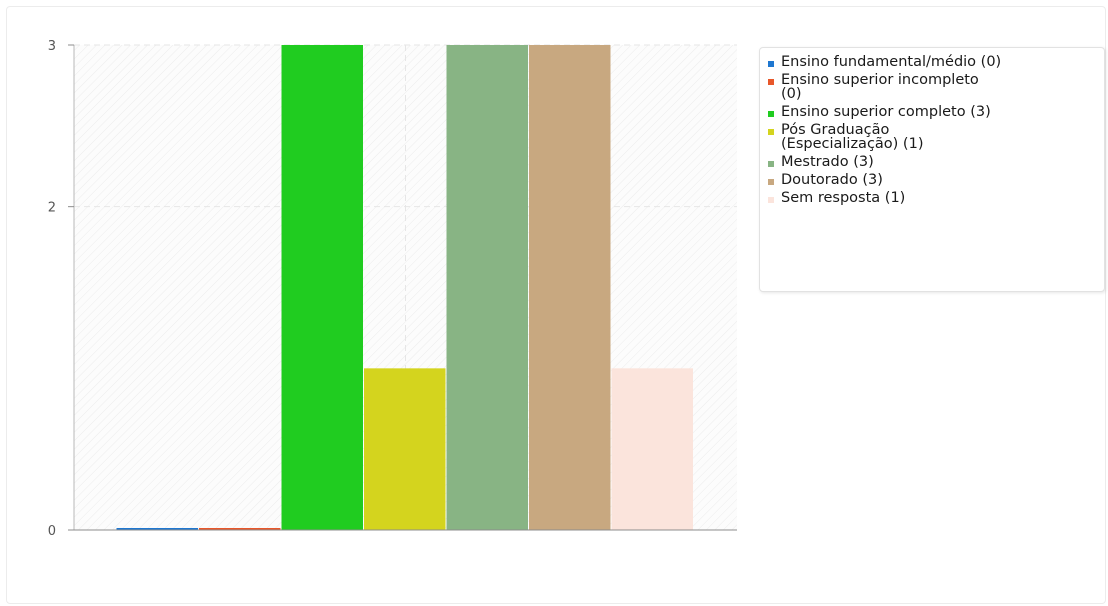 The image size is (1108, 606). I want to click on legend-label: Ensino superior completo (3), so click(886, 112).